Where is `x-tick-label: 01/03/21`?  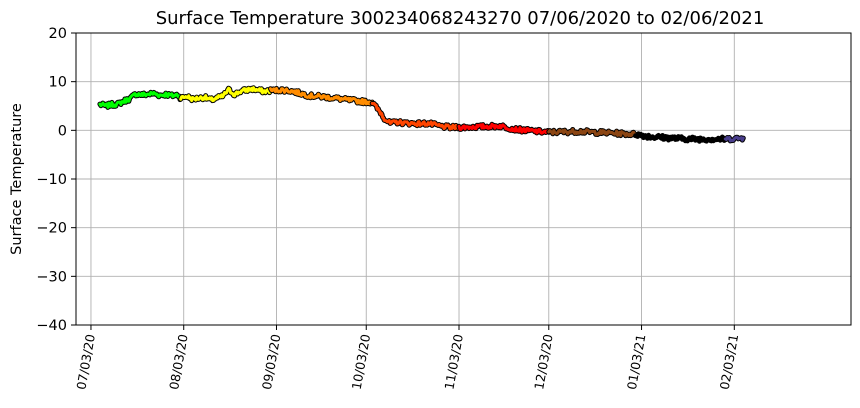
x-tick-label: 01/03/21 is located at coordinates (636, 362).